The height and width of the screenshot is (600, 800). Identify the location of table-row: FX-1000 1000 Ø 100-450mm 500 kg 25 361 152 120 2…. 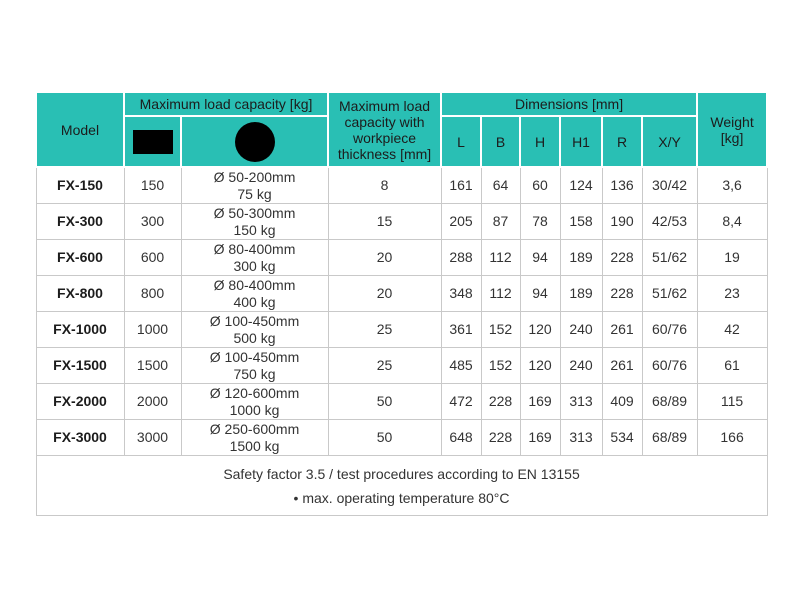
(401, 329).